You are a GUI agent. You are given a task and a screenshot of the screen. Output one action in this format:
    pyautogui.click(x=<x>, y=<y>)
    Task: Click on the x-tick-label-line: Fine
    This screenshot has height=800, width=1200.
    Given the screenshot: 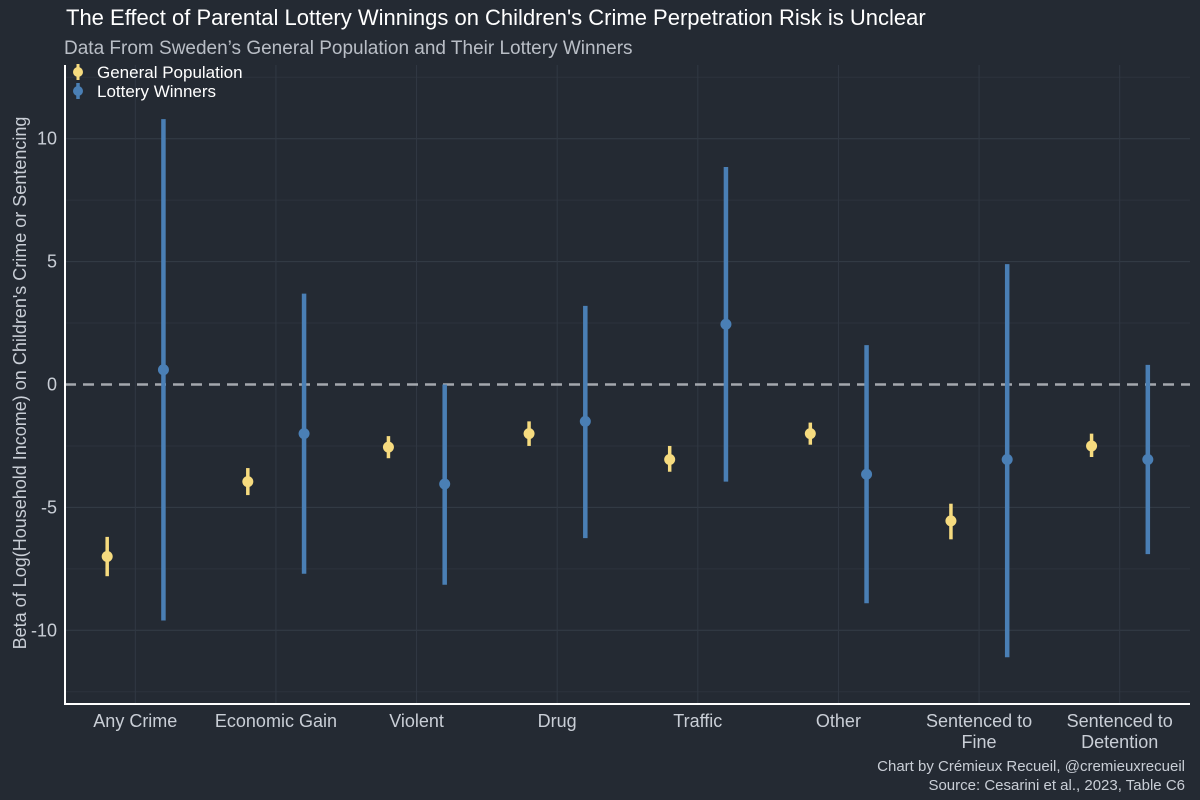 What is the action you would take?
    pyautogui.click(x=979, y=742)
    